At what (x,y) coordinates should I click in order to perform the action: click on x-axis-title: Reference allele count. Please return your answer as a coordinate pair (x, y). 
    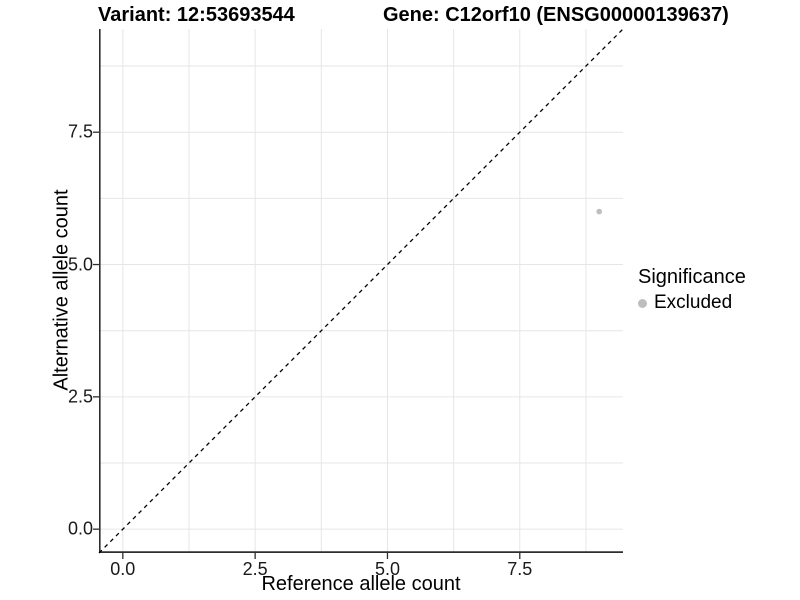
    Looking at the image, I should click on (361, 584).